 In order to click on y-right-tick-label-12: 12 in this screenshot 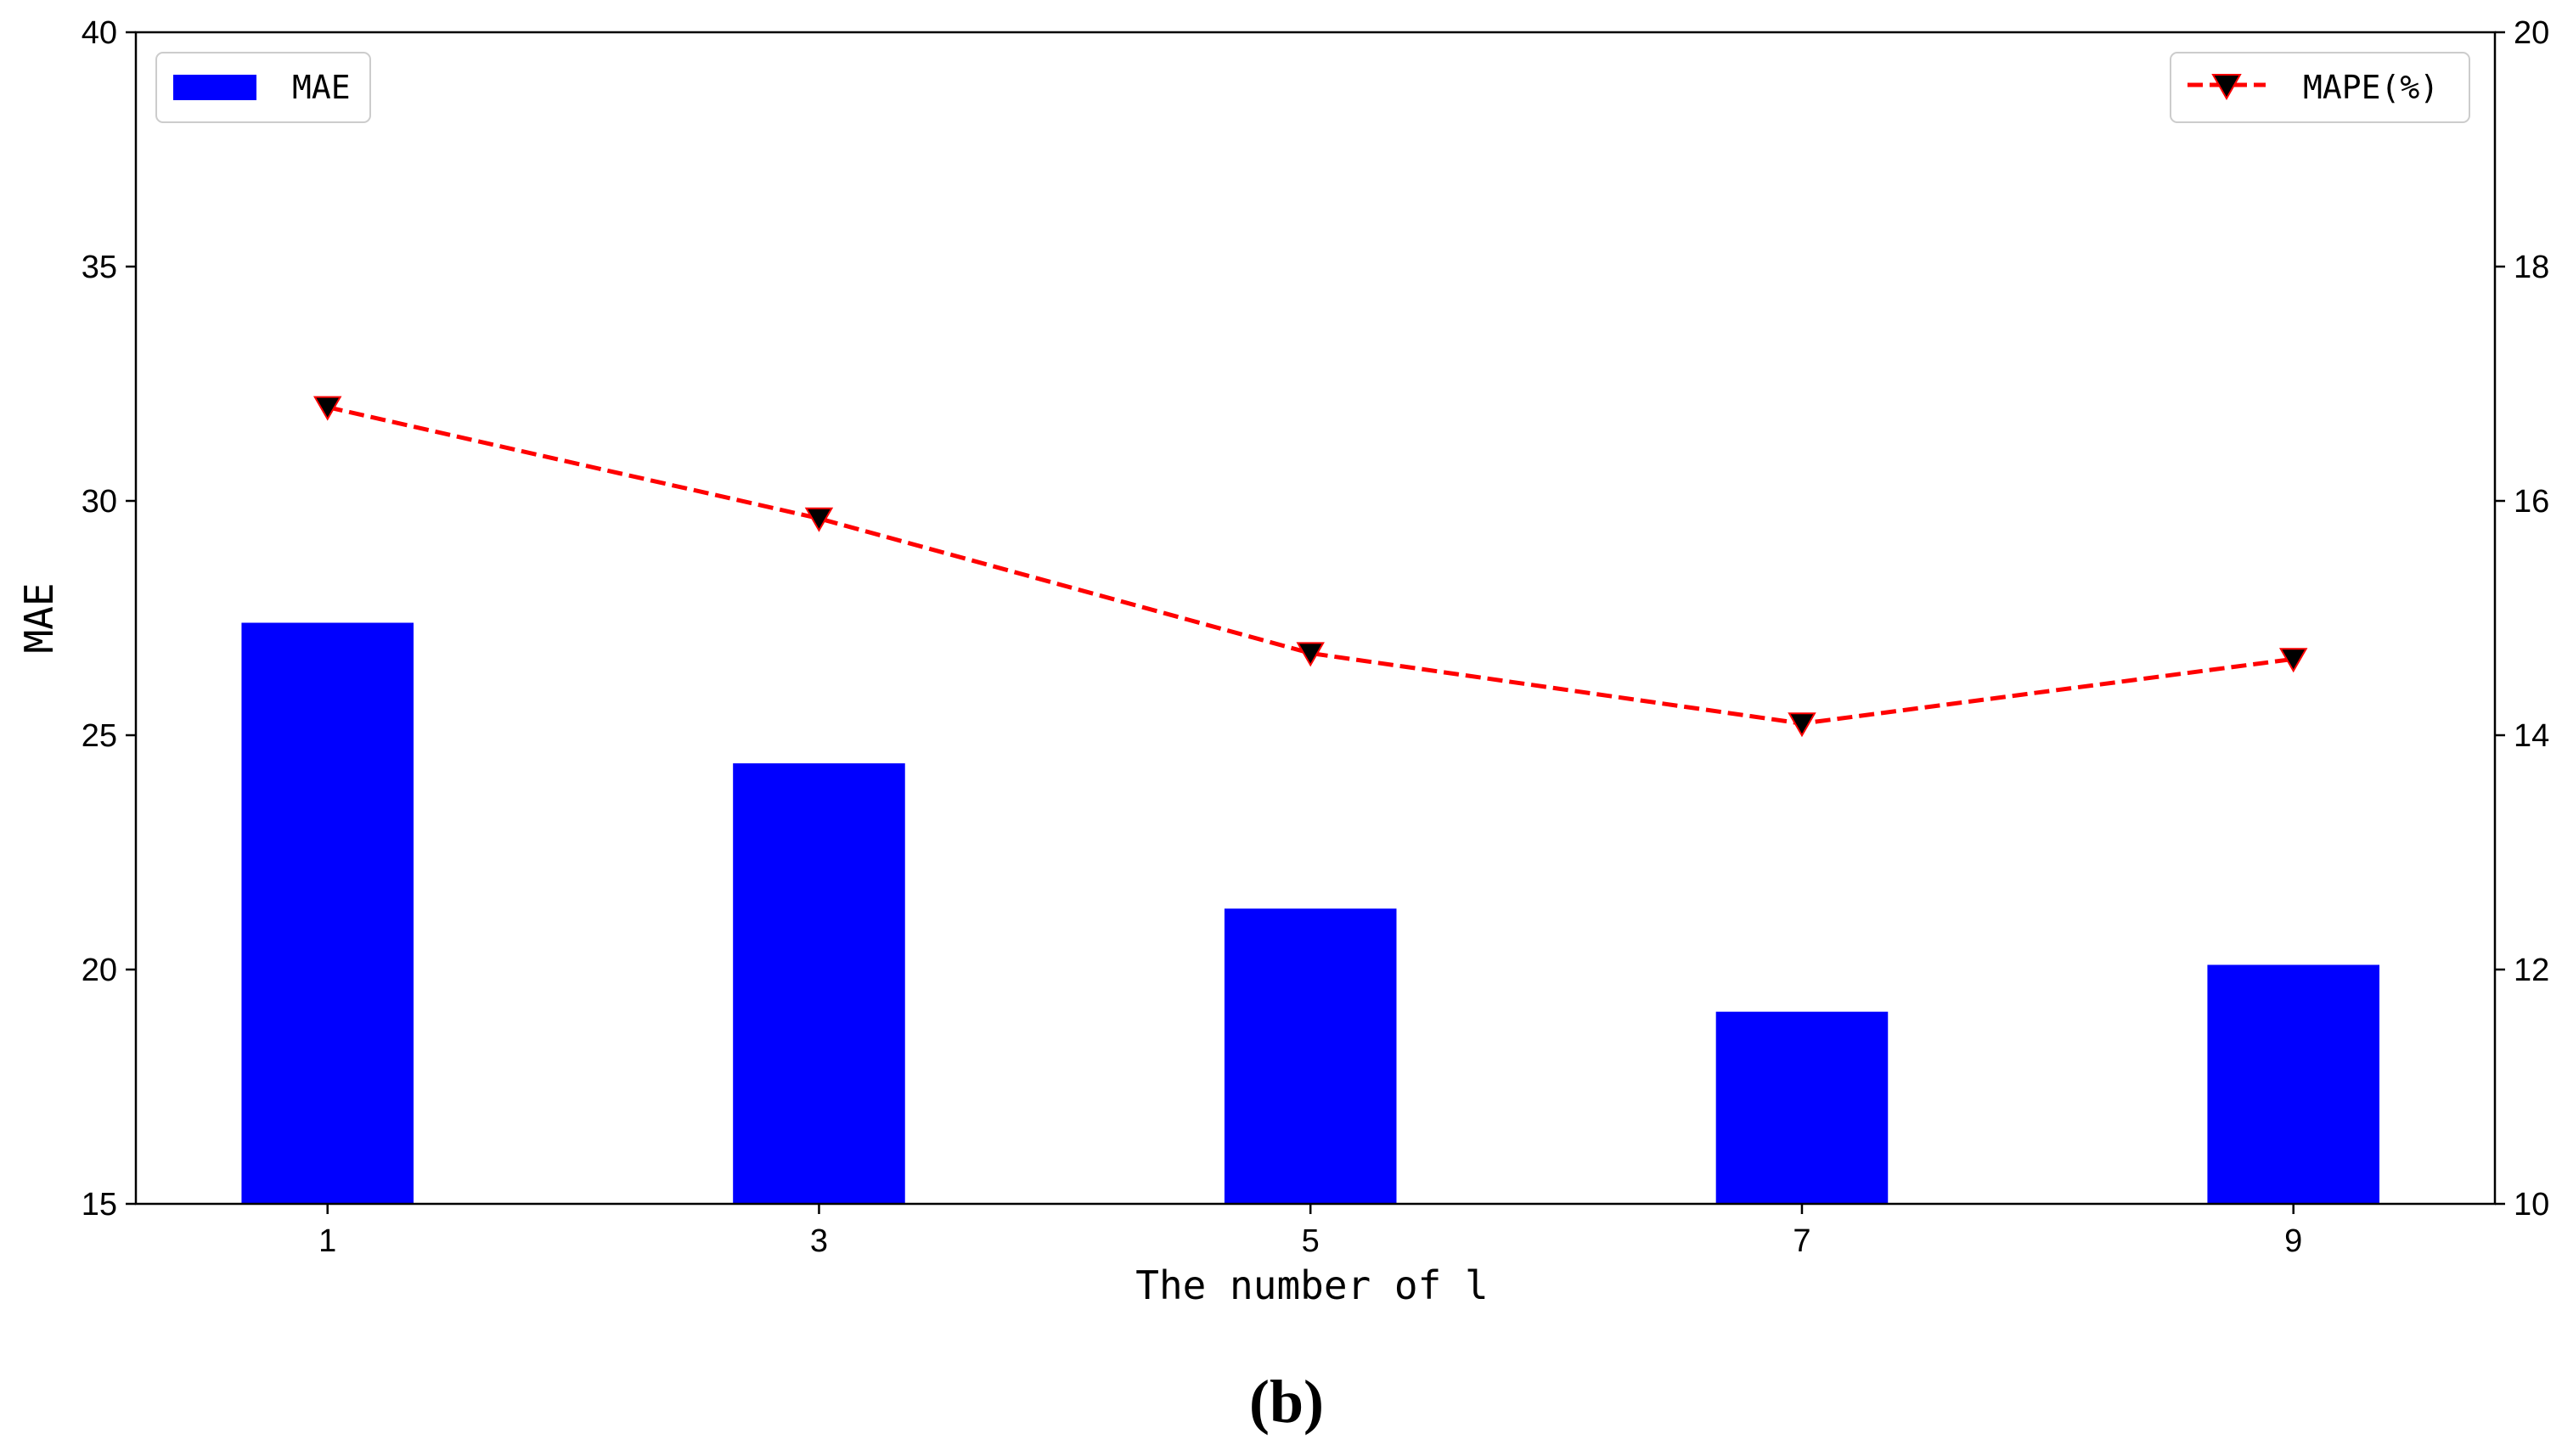, I will do `click(2532, 970)`.